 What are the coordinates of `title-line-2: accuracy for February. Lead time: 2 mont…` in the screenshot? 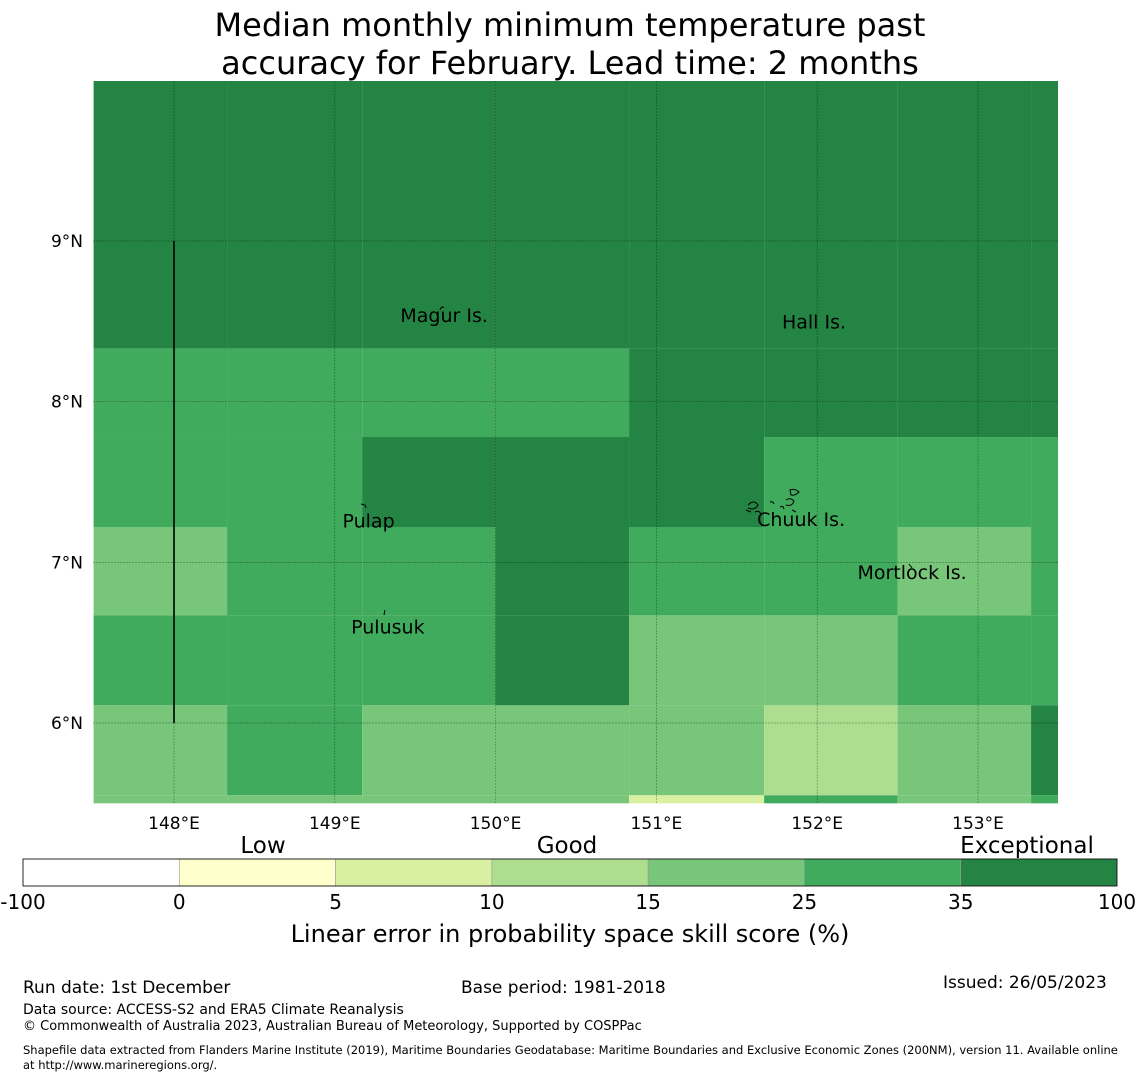 It's located at (570, 63).